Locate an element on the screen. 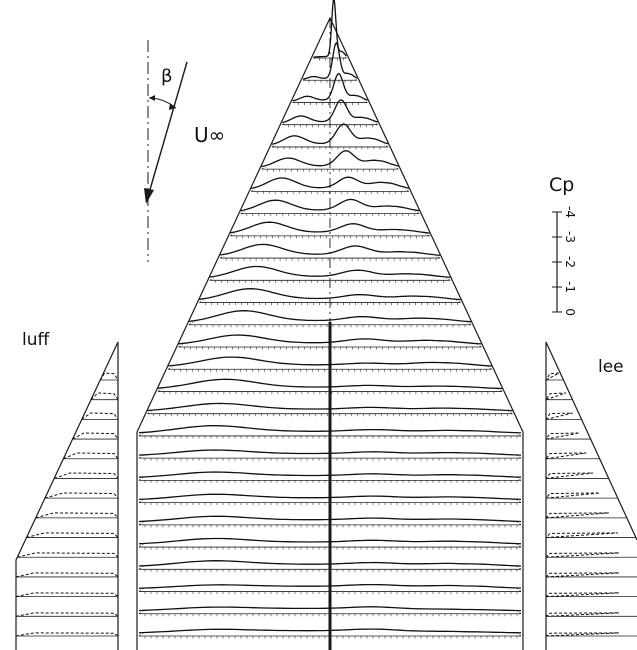 This screenshot has height=650, width=637. lee-panel is located at coordinates (591, 495).